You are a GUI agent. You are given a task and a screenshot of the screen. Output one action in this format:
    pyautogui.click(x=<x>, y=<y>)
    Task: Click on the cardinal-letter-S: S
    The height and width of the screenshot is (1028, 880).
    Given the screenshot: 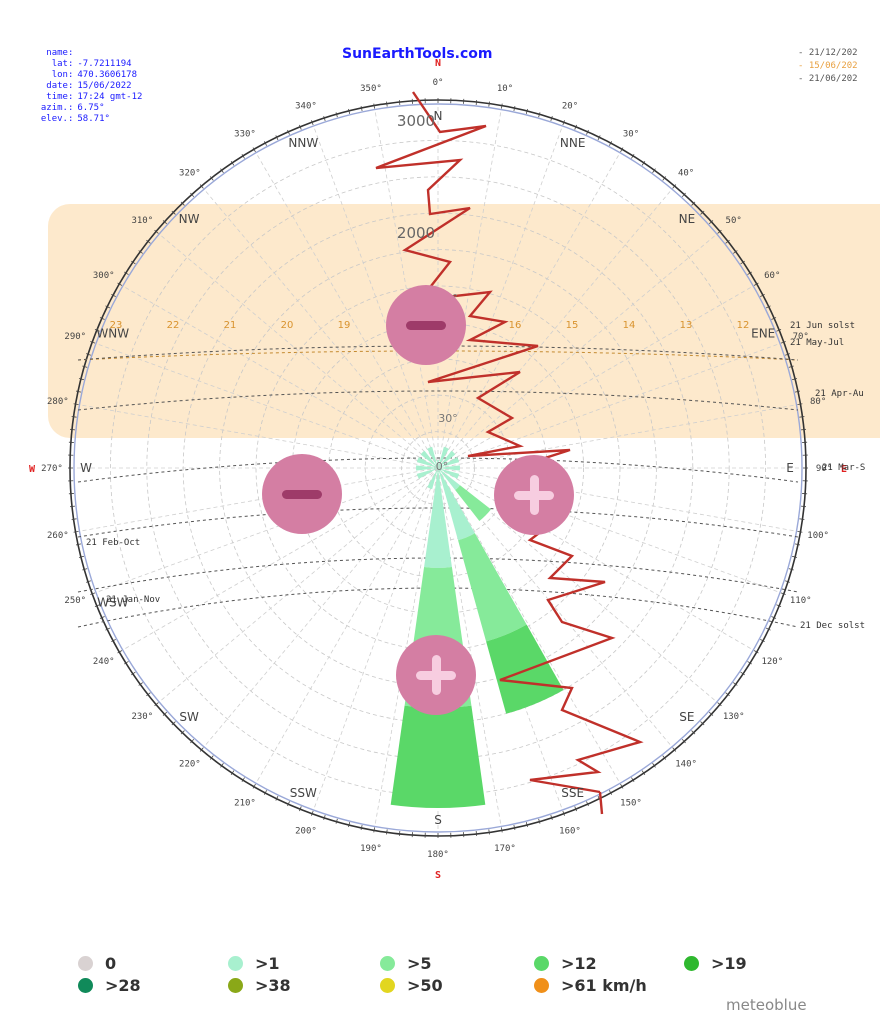 What is the action you would take?
    pyautogui.click(x=438, y=875)
    